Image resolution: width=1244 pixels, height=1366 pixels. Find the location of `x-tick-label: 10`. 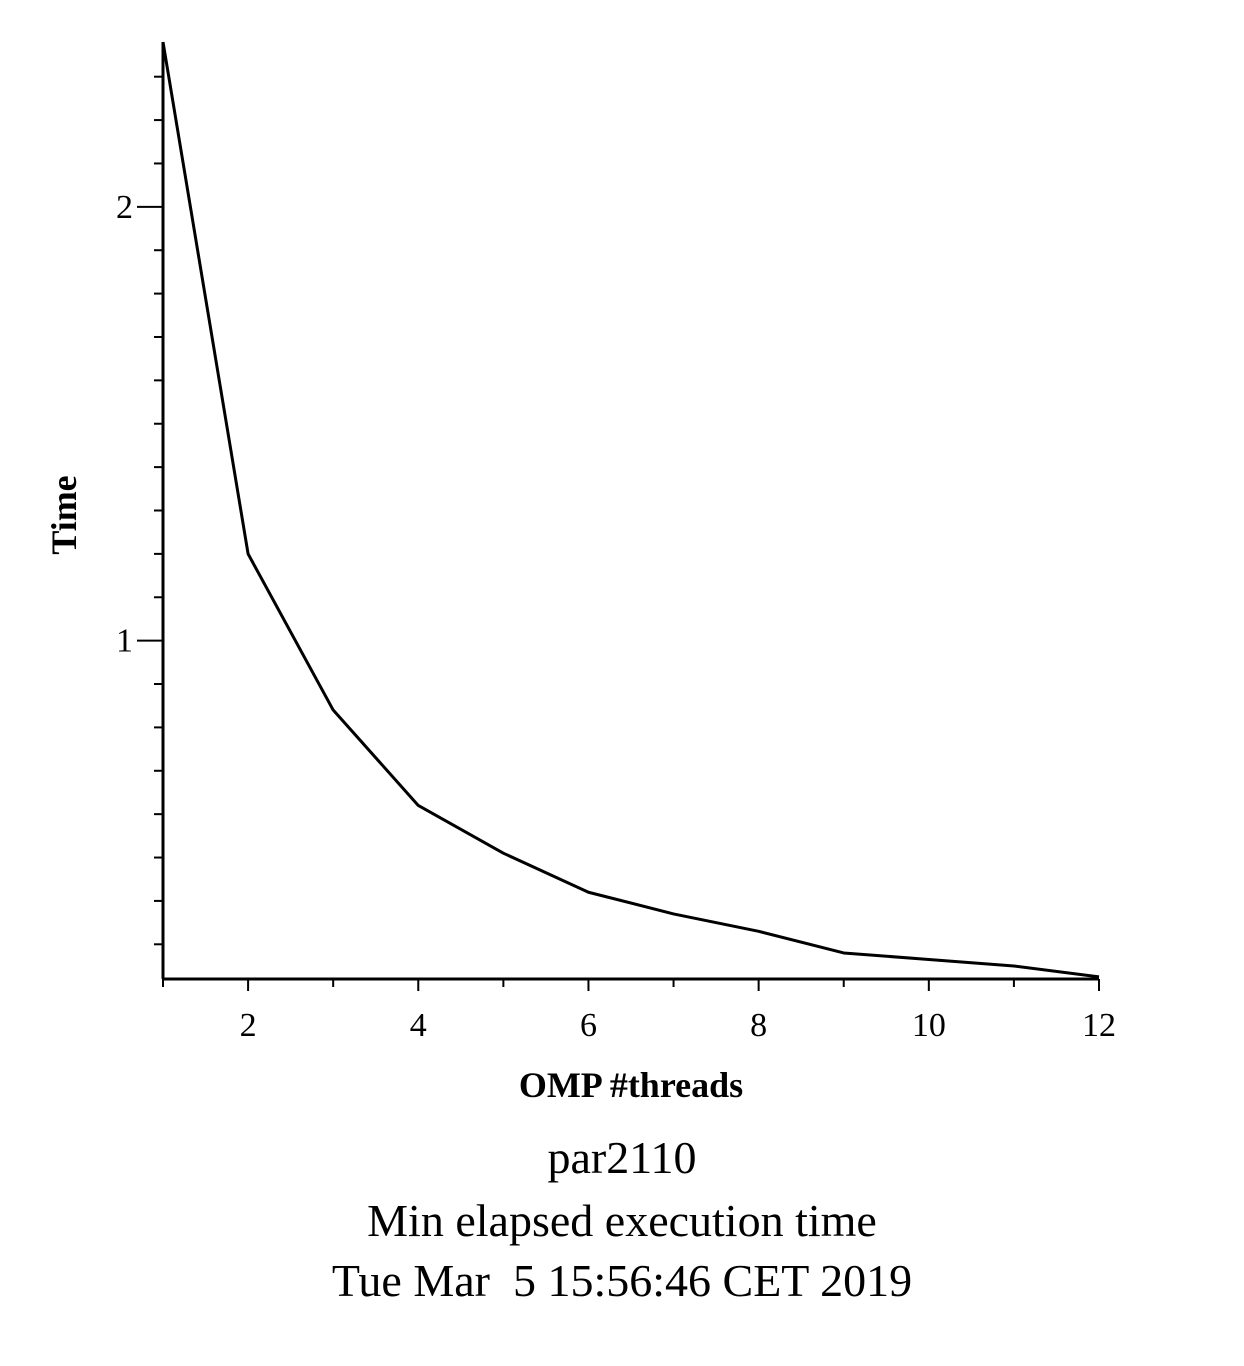

x-tick-label: 10 is located at coordinates (929, 1025).